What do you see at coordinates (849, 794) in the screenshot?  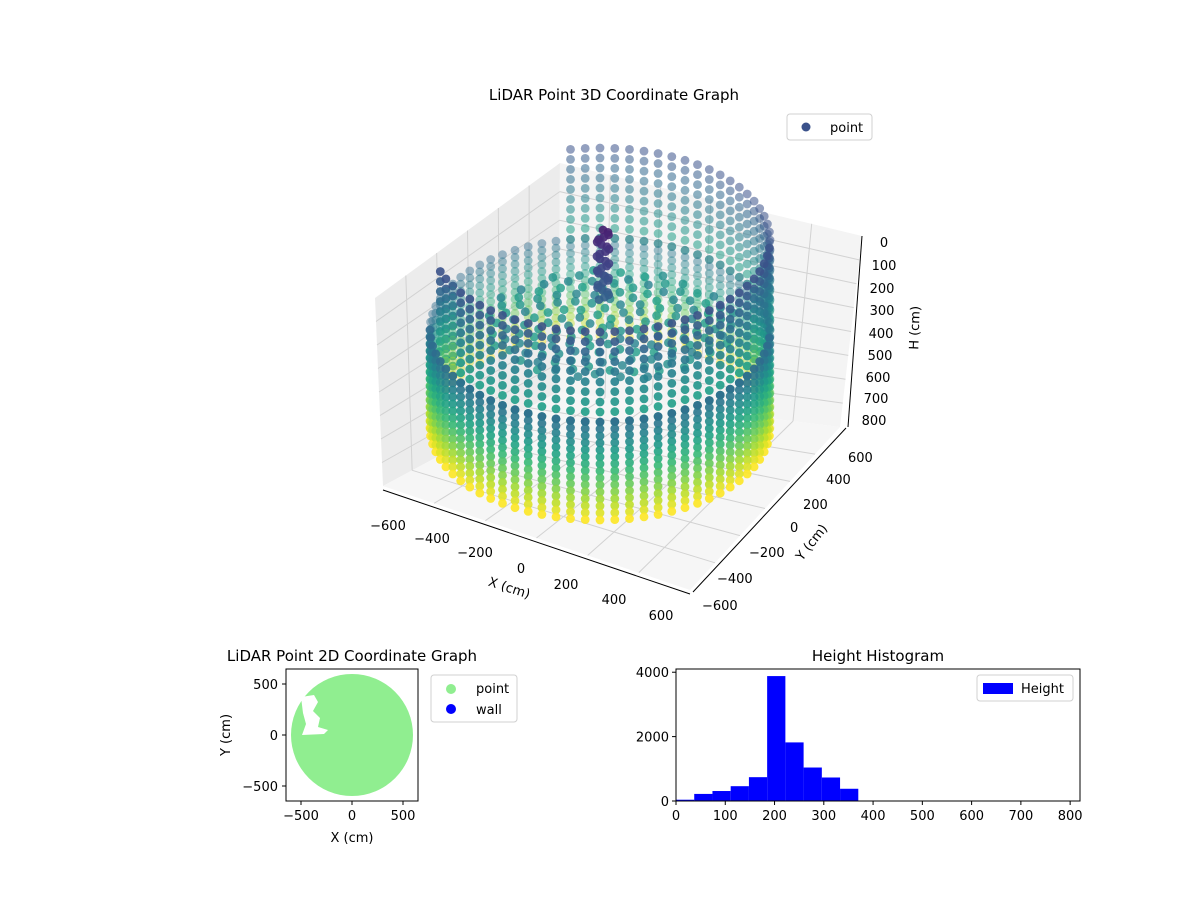 I see `histogram-bar` at bounding box center [849, 794].